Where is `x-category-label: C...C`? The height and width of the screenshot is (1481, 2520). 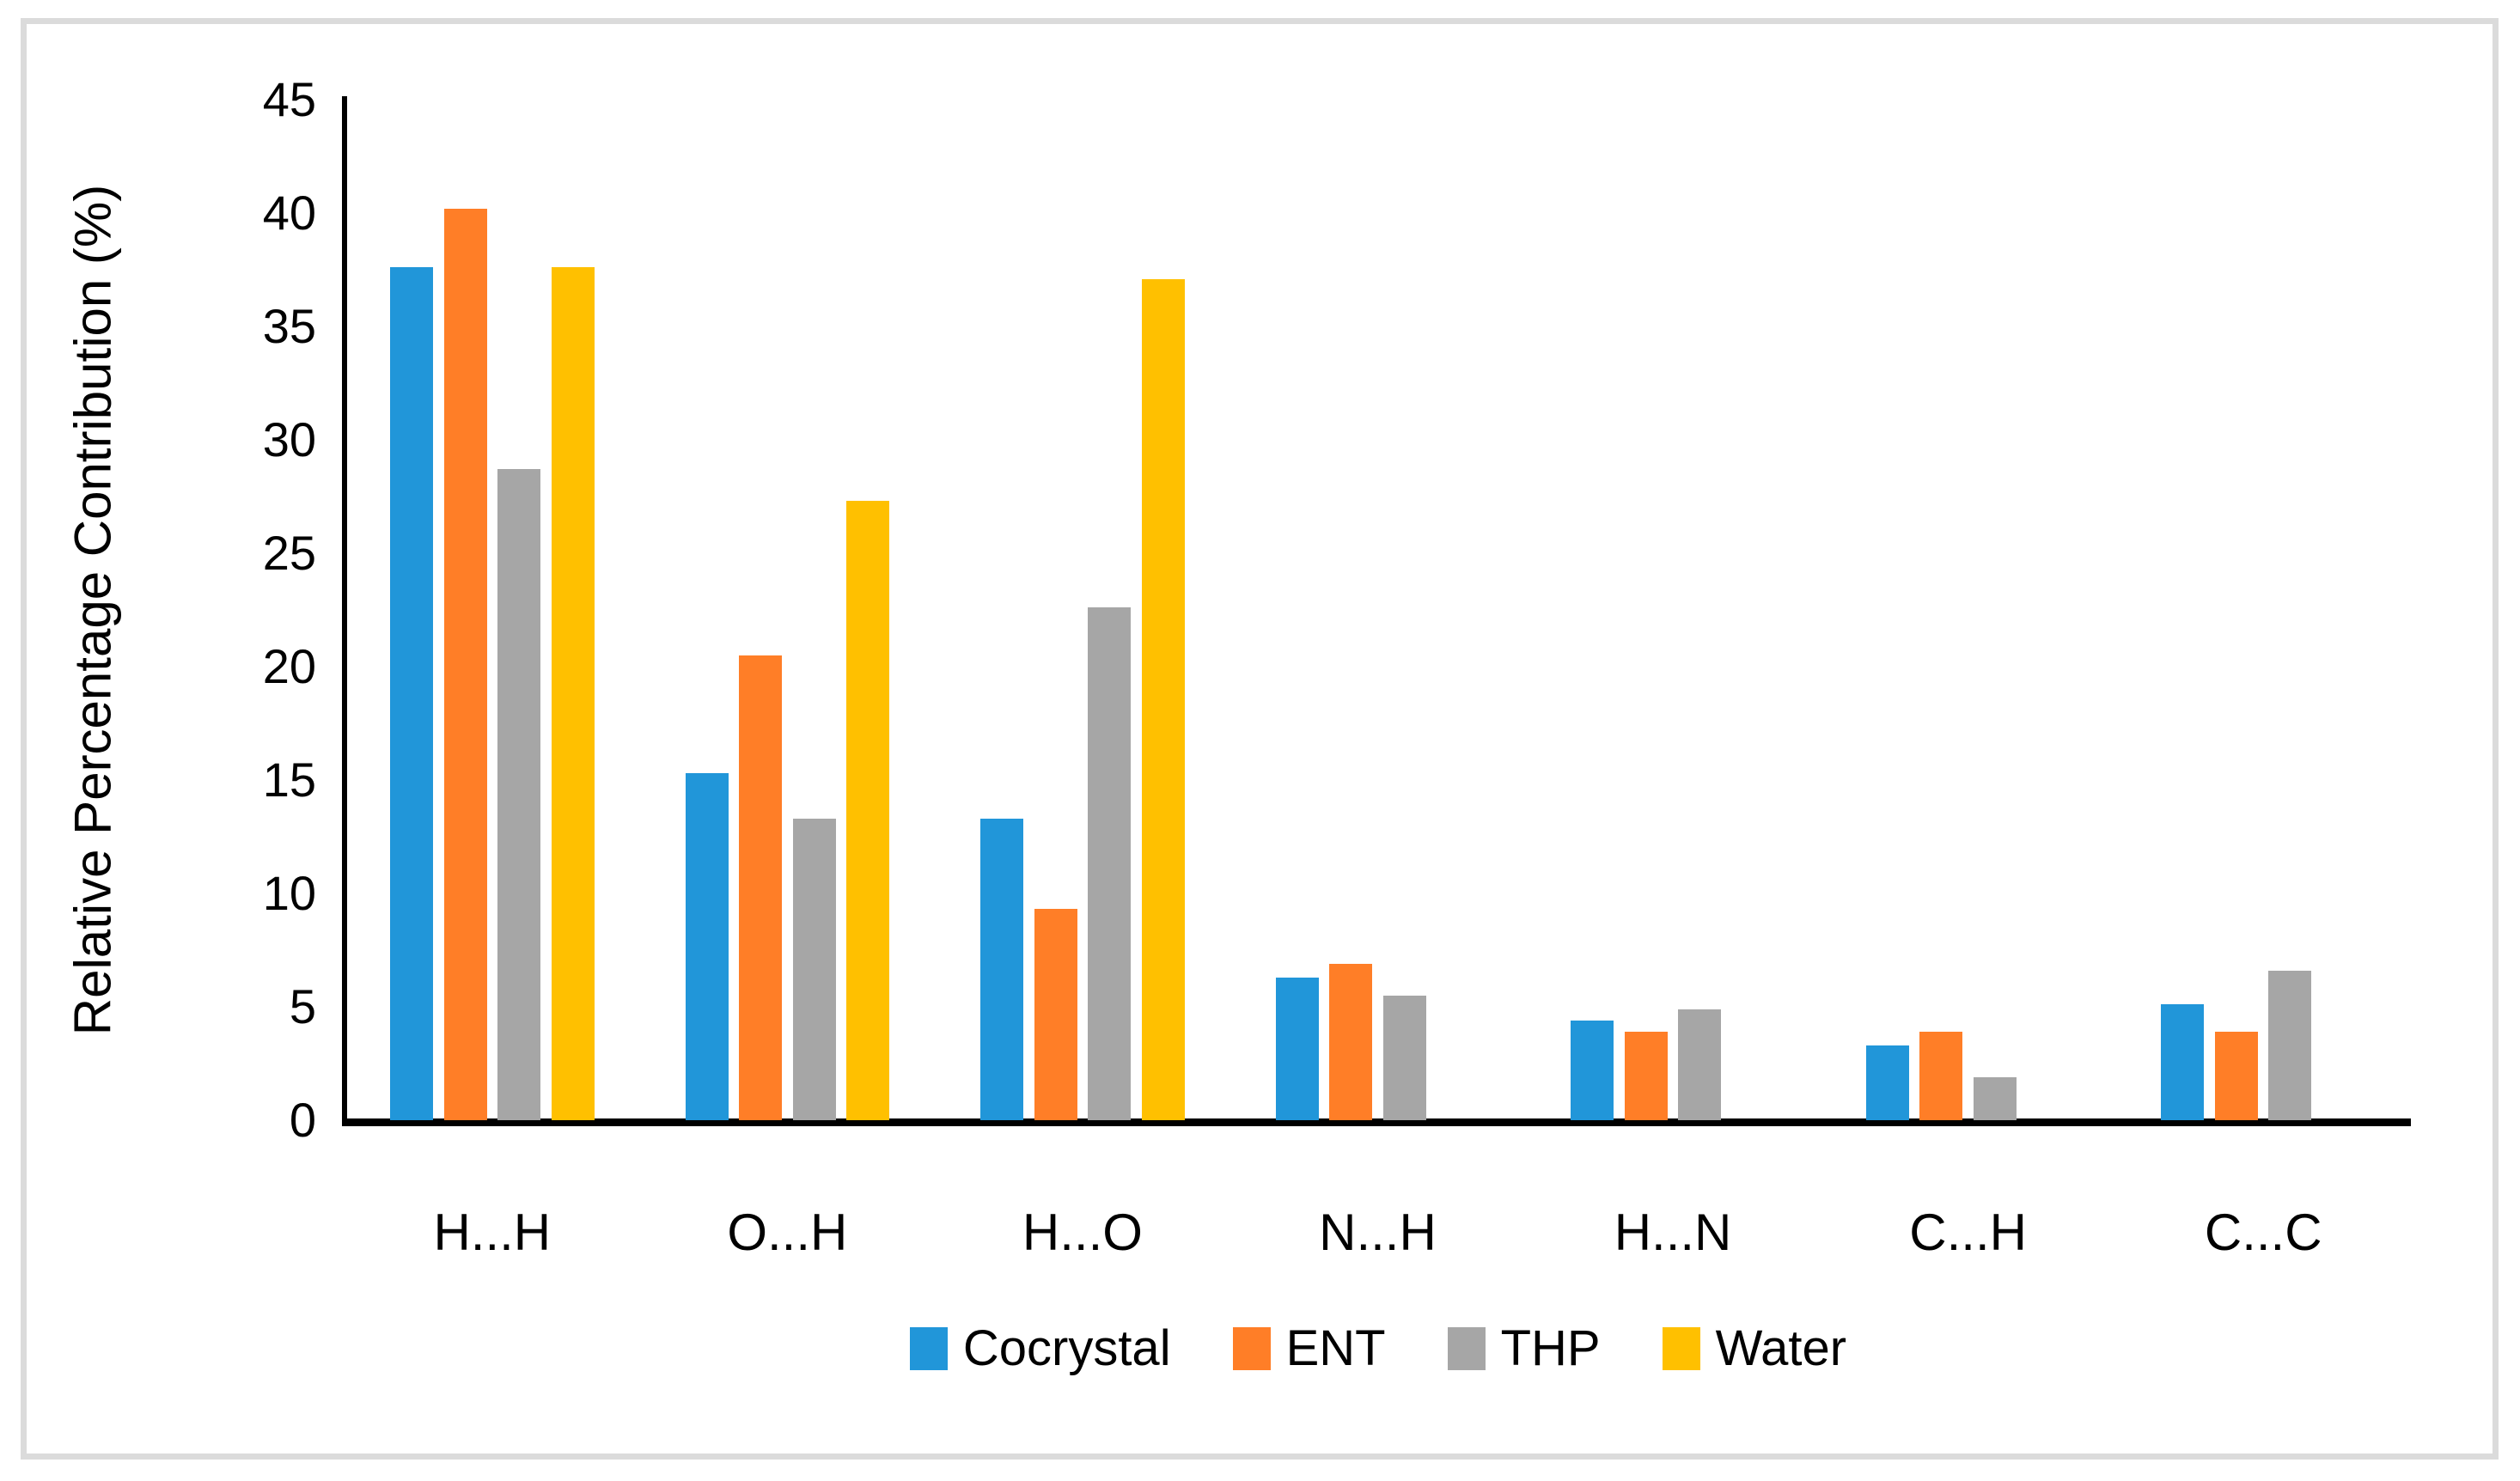 x-category-label: C...C is located at coordinates (2263, 1233).